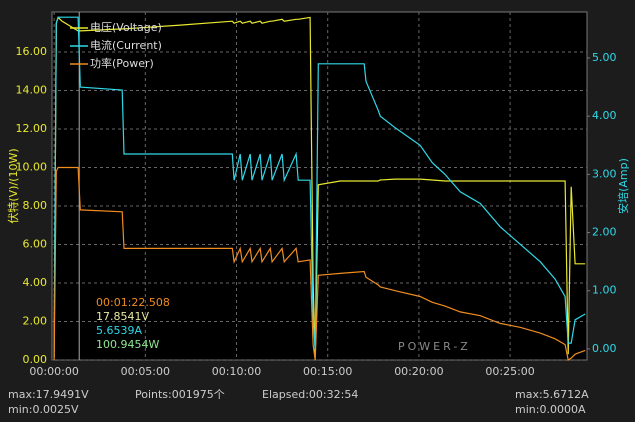 Image resolution: width=635 pixels, height=422 pixels. Describe the element at coordinates (509, 371) in the screenshot. I see `x-tick-label: 00:25:00` at that location.